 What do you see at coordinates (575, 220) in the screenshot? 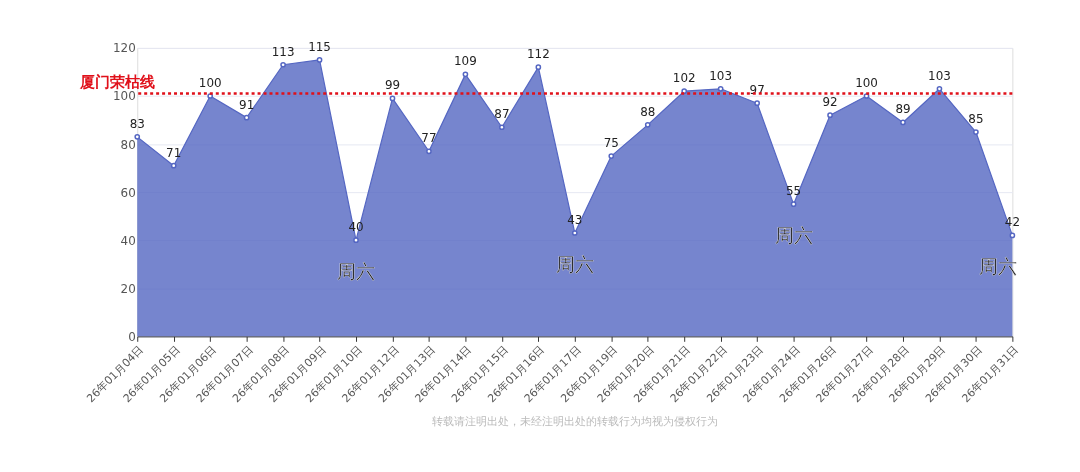
I see `data-label: 43` at bounding box center [575, 220].